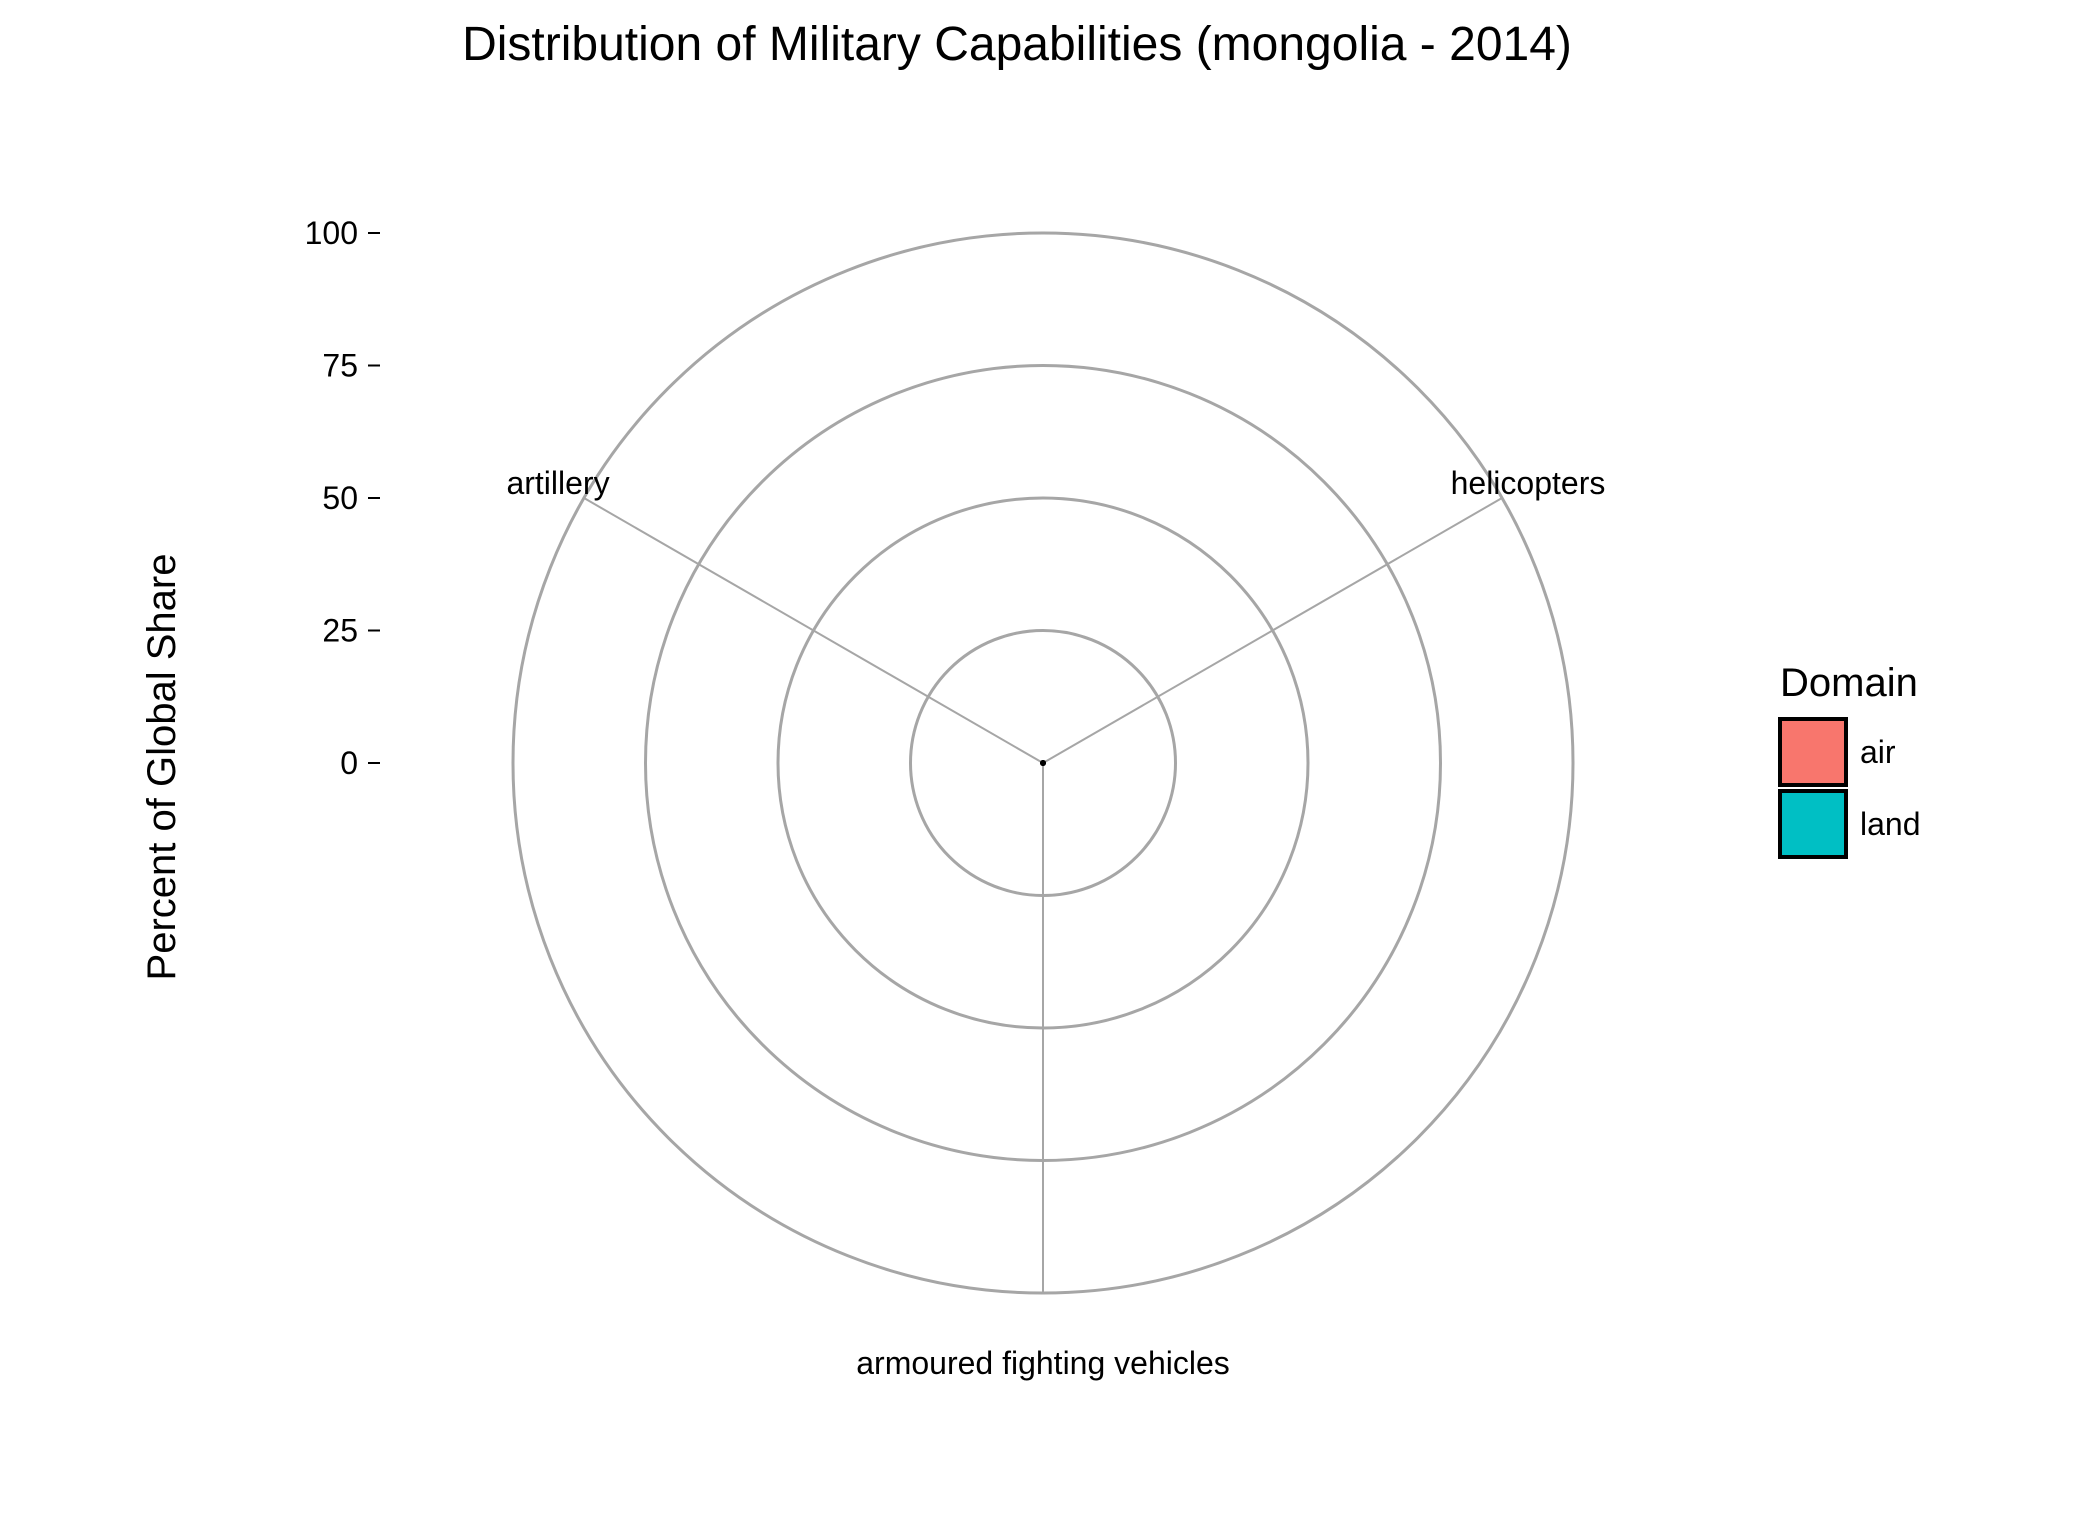  I want to click on category-label-helicopters: helicopters, so click(1528, 483).